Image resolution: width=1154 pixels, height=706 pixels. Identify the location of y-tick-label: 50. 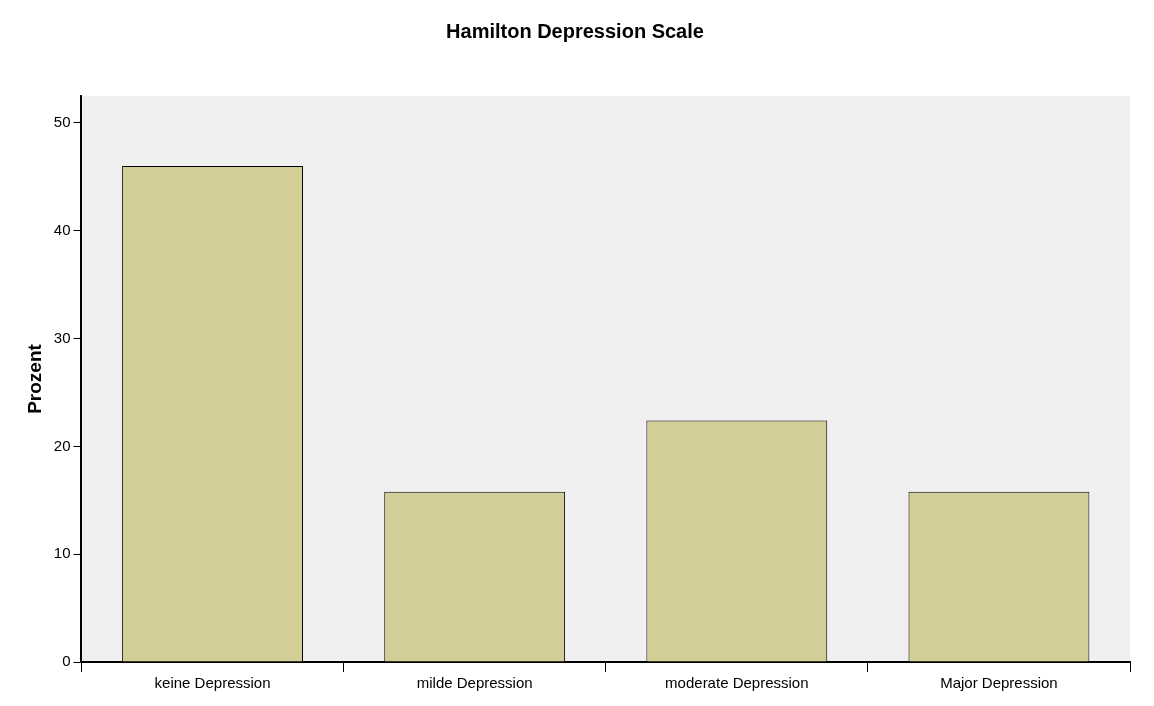
(62, 122).